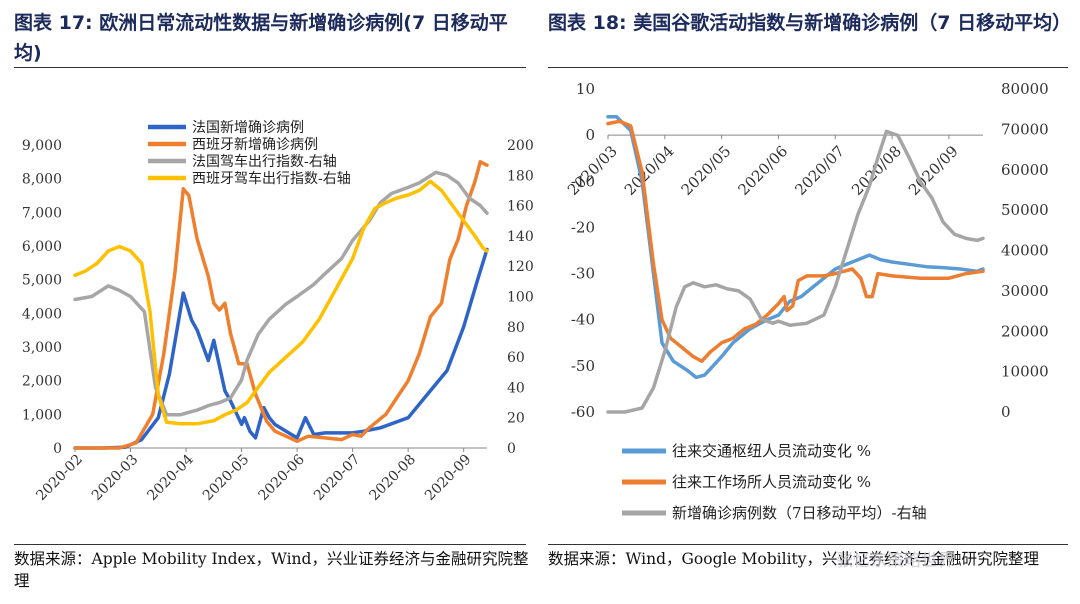 Image resolution: width=1080 pixels, height=604 pixels. Describe the element at coordinates (706, 170) in the screenshot. I see `x-tick-label: 2020/05` at that location.